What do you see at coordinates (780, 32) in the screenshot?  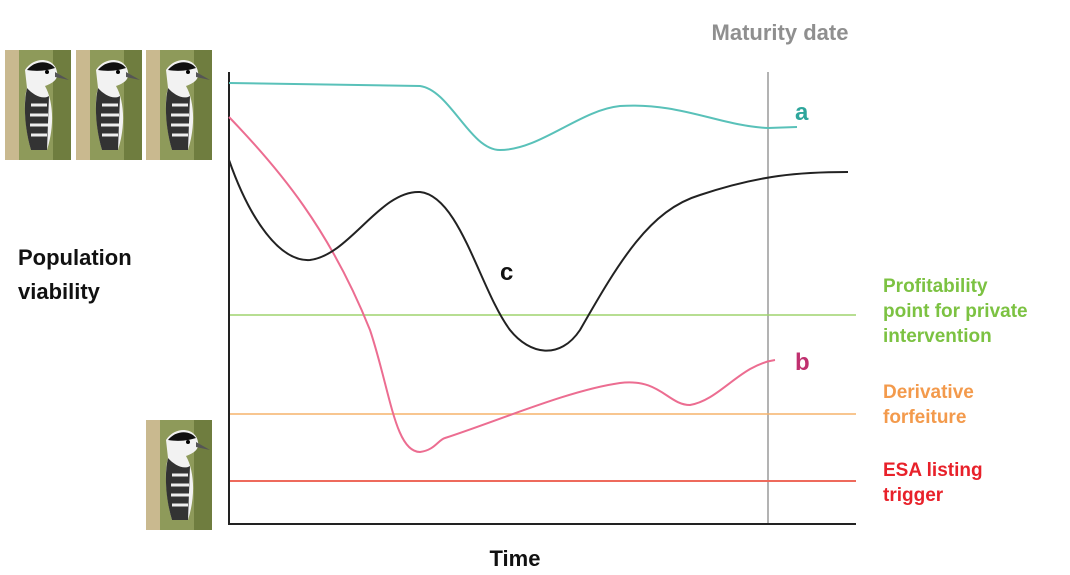 I see `title: Maturity date` at bounding box center [780, 32].